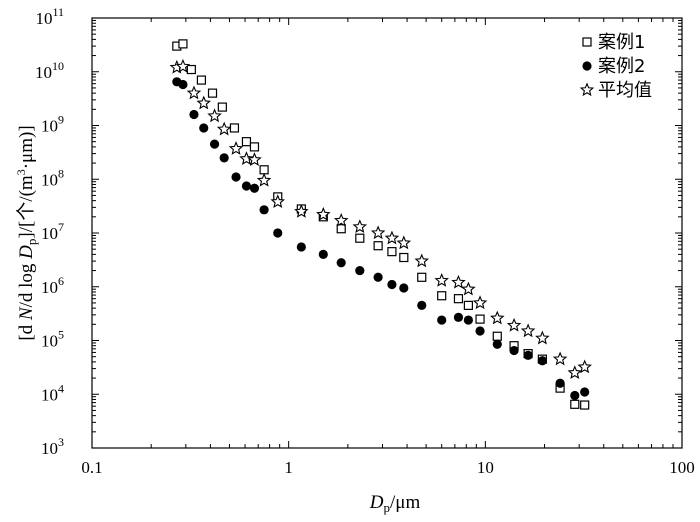 Image resolution: width=700 pixels, height=522 pixels. I want to click on legend: 案例1 案例2 平均值, so click(615, 66).